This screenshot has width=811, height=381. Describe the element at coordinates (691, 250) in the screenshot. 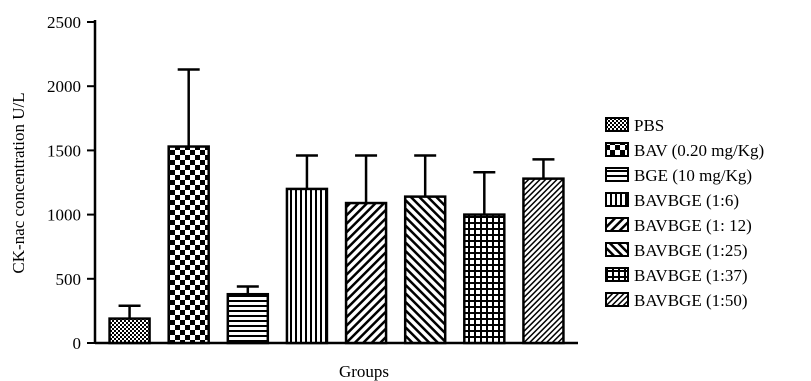

I see `legend-label-6: BAVBGE (1:25)` at that location.